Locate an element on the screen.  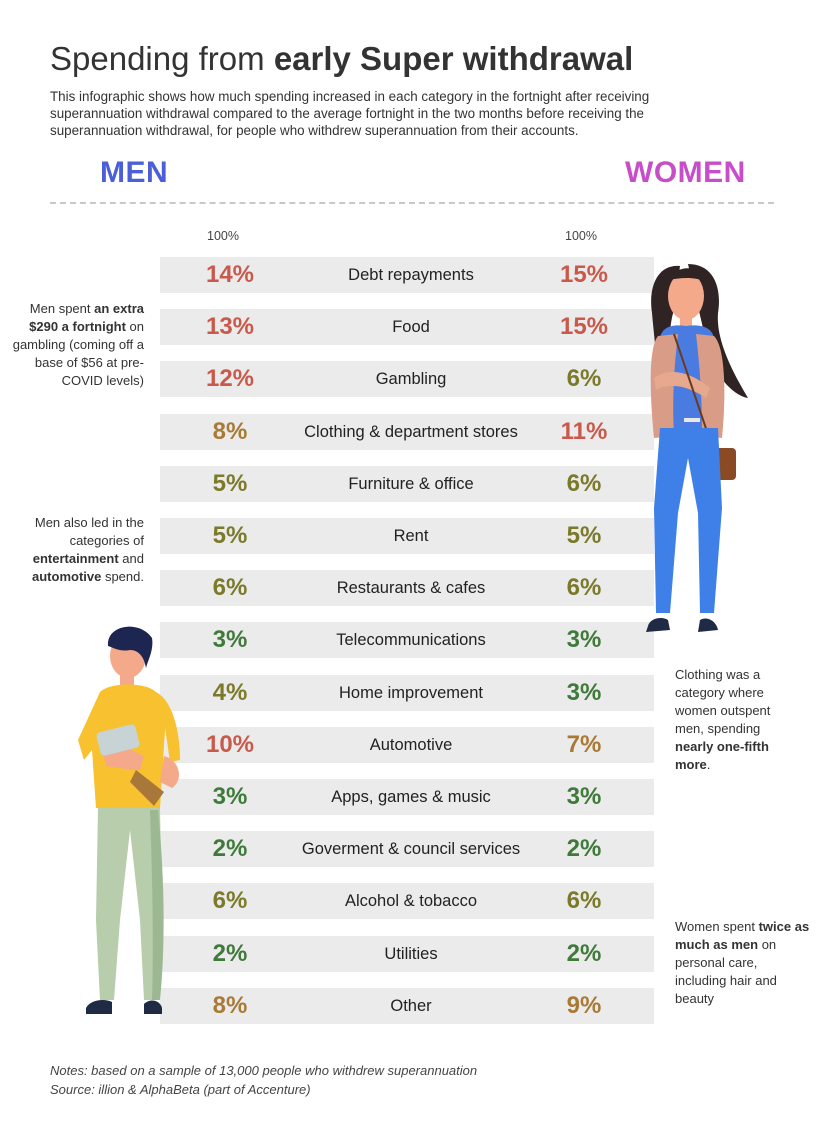
table-row: 12% Gambling 6% is located at coordinates (407, 379).